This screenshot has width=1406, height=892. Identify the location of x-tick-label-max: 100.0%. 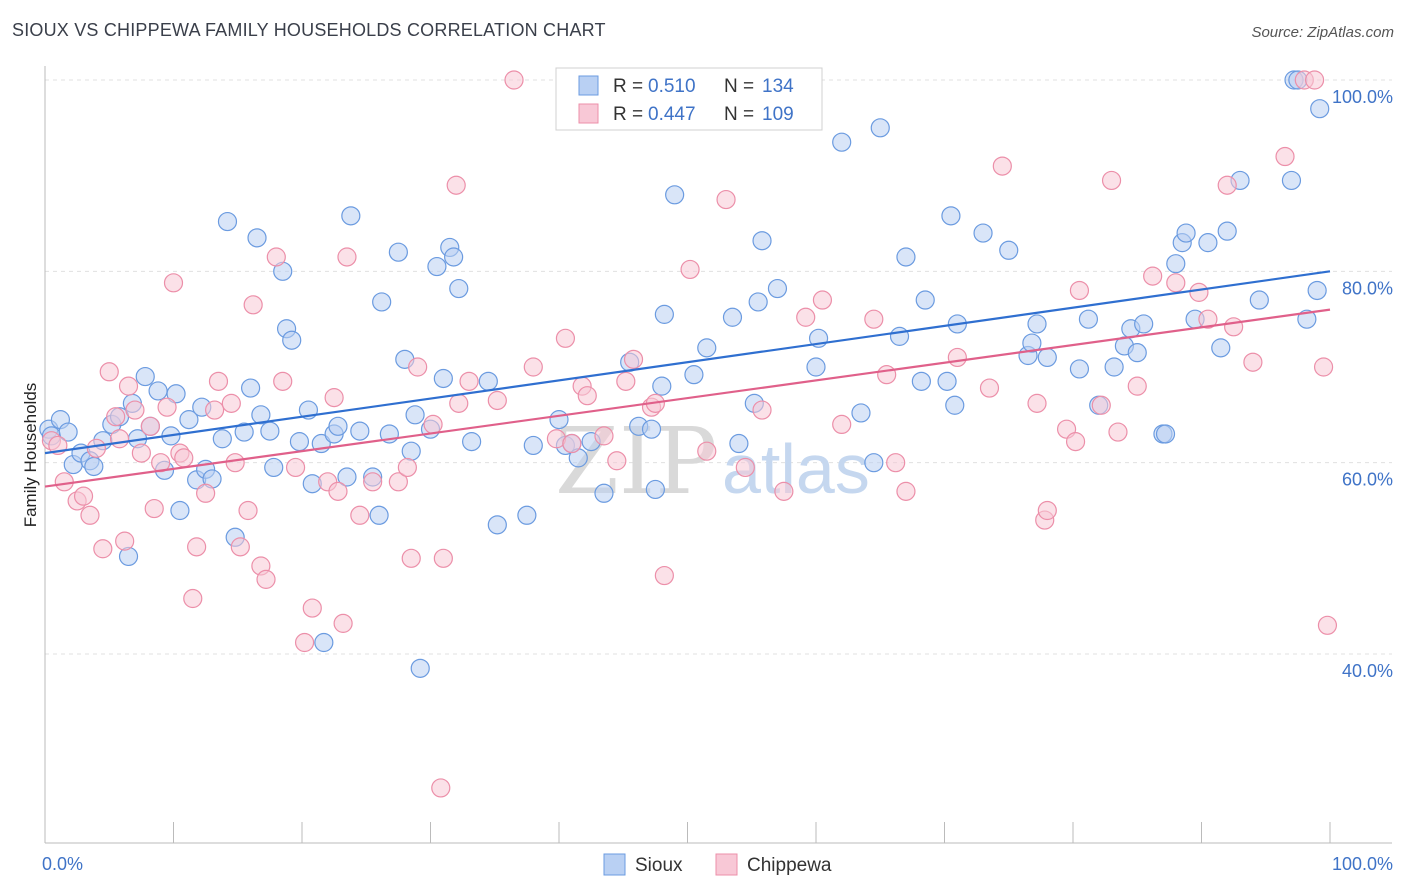
(1362, 864).